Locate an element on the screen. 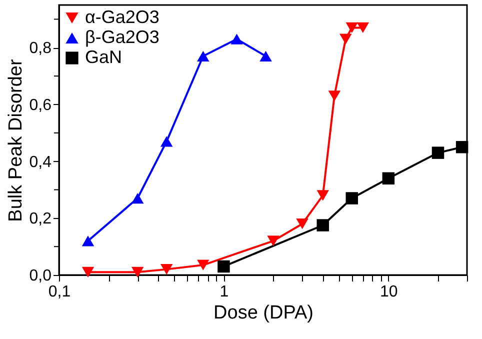  legend-label: GaN is located at coordinates (103, 57).